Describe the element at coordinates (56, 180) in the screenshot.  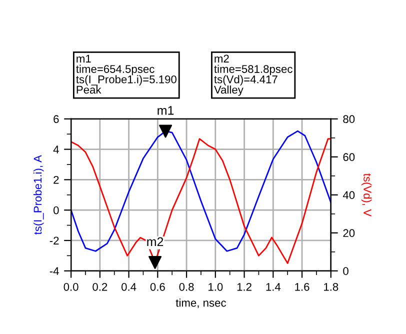
I see `y-tick-label: 2` at that location.